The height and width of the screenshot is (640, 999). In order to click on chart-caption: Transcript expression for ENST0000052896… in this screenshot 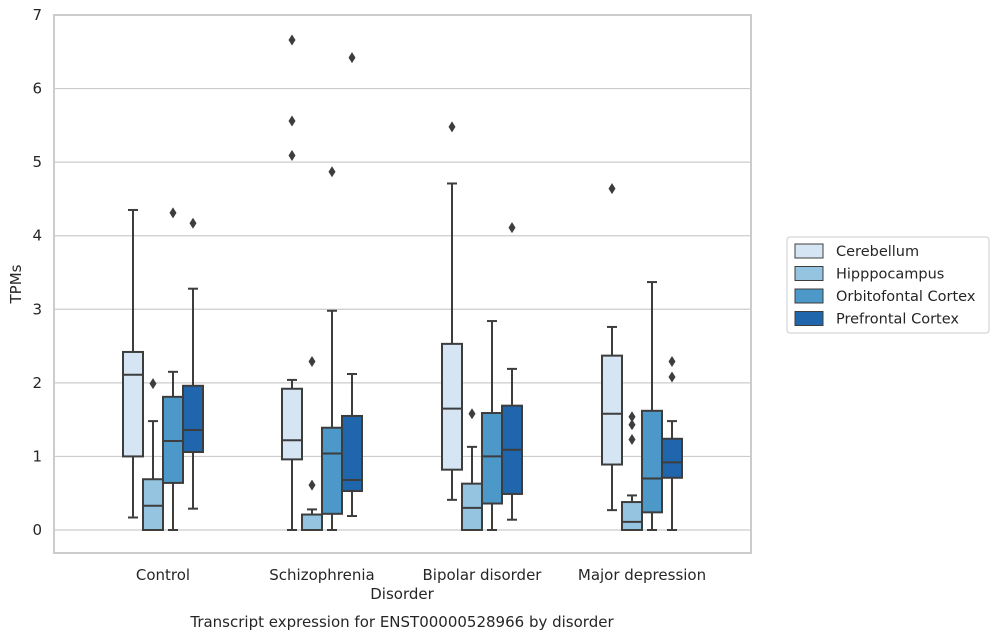, I will do `click(401, 622)`.